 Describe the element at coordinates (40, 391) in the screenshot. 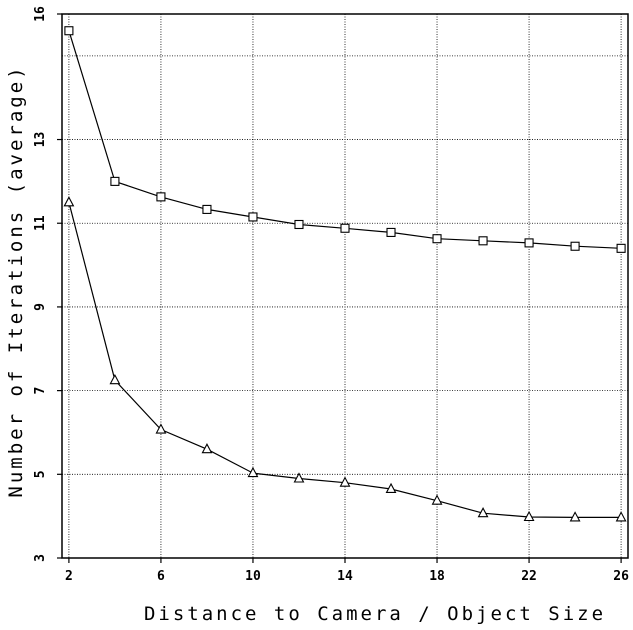

I see `y-tick-label: 7` at that location.